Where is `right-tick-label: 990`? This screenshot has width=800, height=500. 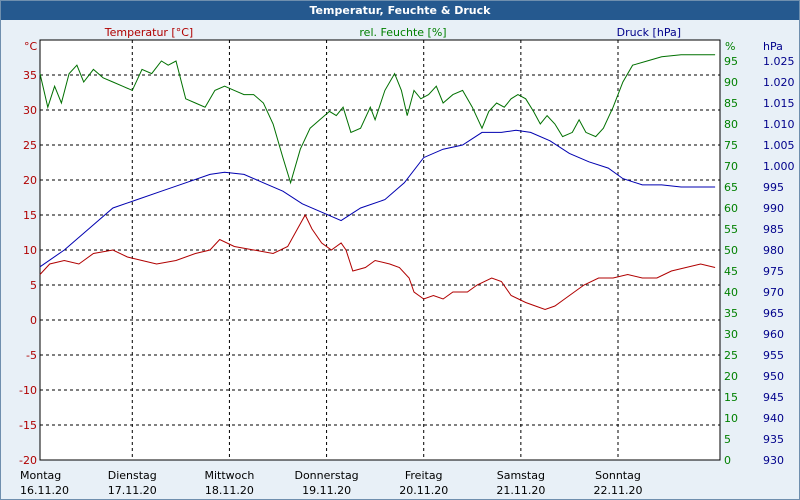
right-tick-label: 990 is located at coordinates (773, 208).